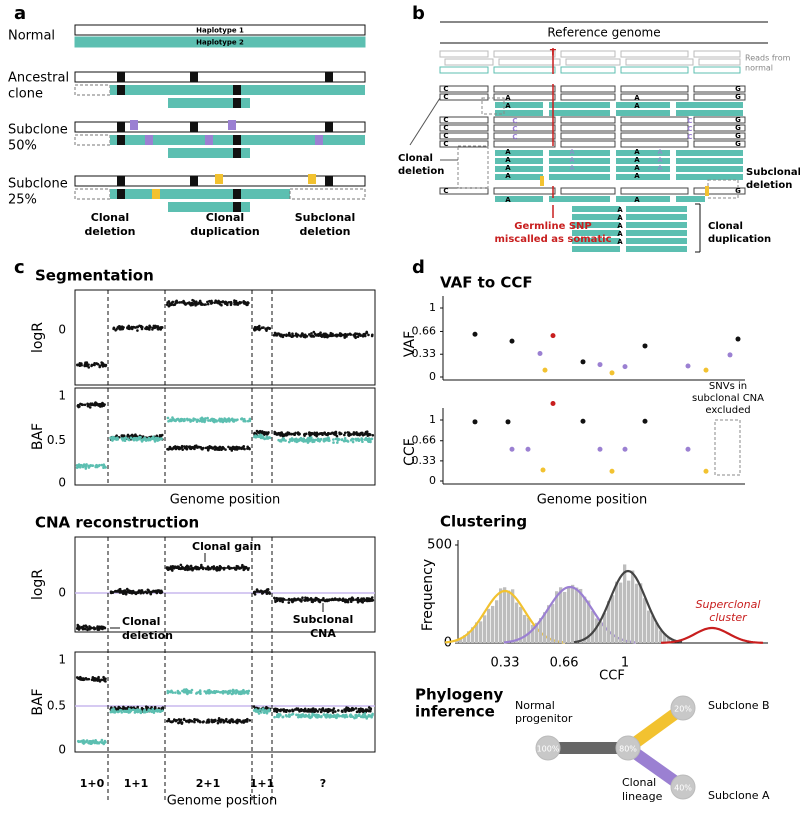 This screenshot has height=816, width=800. Describe the element at coordinates (424, 460) in the screenshot. I see `label: 0.33` at that location.